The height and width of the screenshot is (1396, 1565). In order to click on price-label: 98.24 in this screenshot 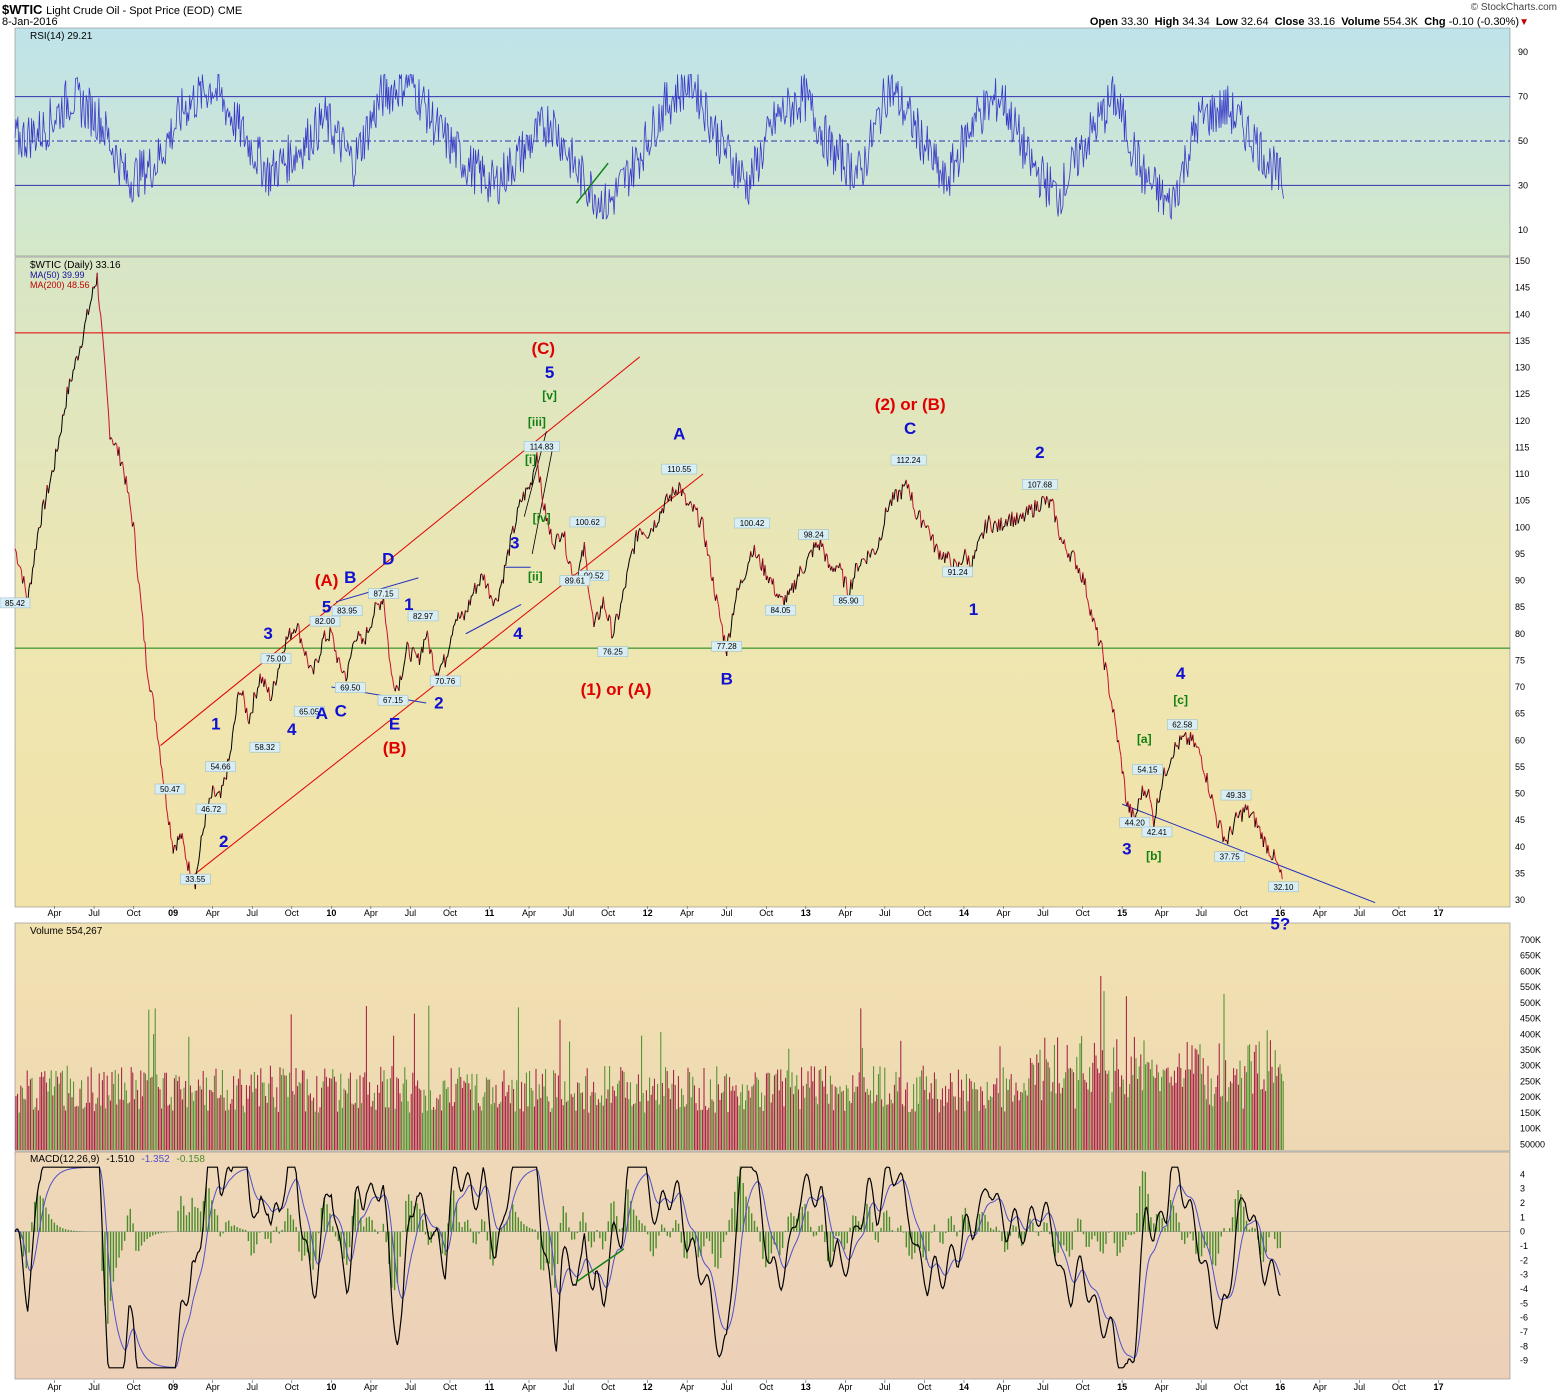, I will do `click(814, 535)`.